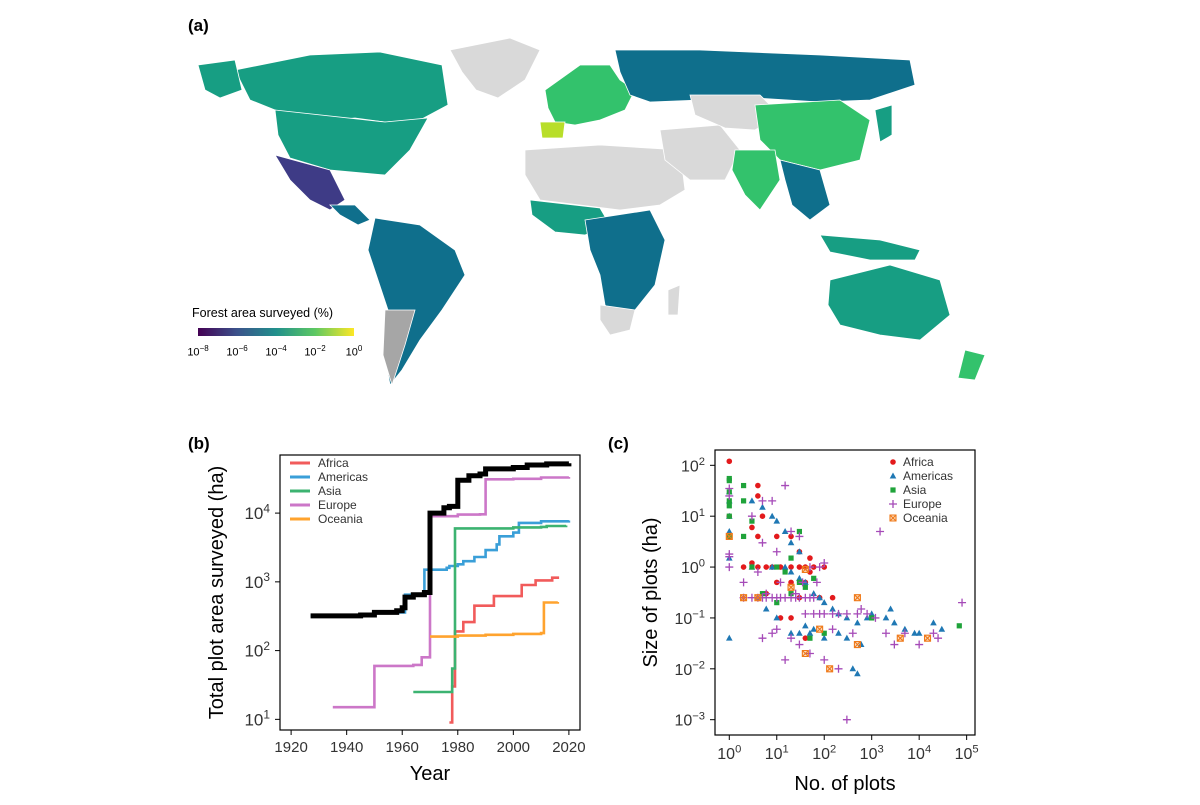 The height and width of the screenshot is (805, 1200). What do you see at coordinates (315, 351) in the screenshot?
I see `colorbar-tick-label: 10⁻²` at bounding box center [315, 351].